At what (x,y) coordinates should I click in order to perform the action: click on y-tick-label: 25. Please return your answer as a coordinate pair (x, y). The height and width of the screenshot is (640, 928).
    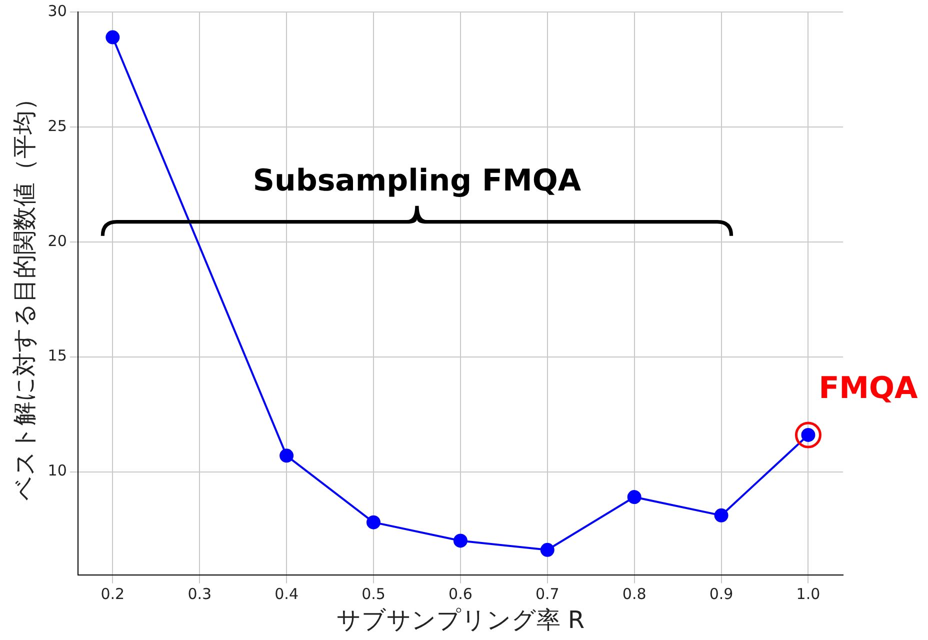
    Looking at the image, I should click on (57, 125).